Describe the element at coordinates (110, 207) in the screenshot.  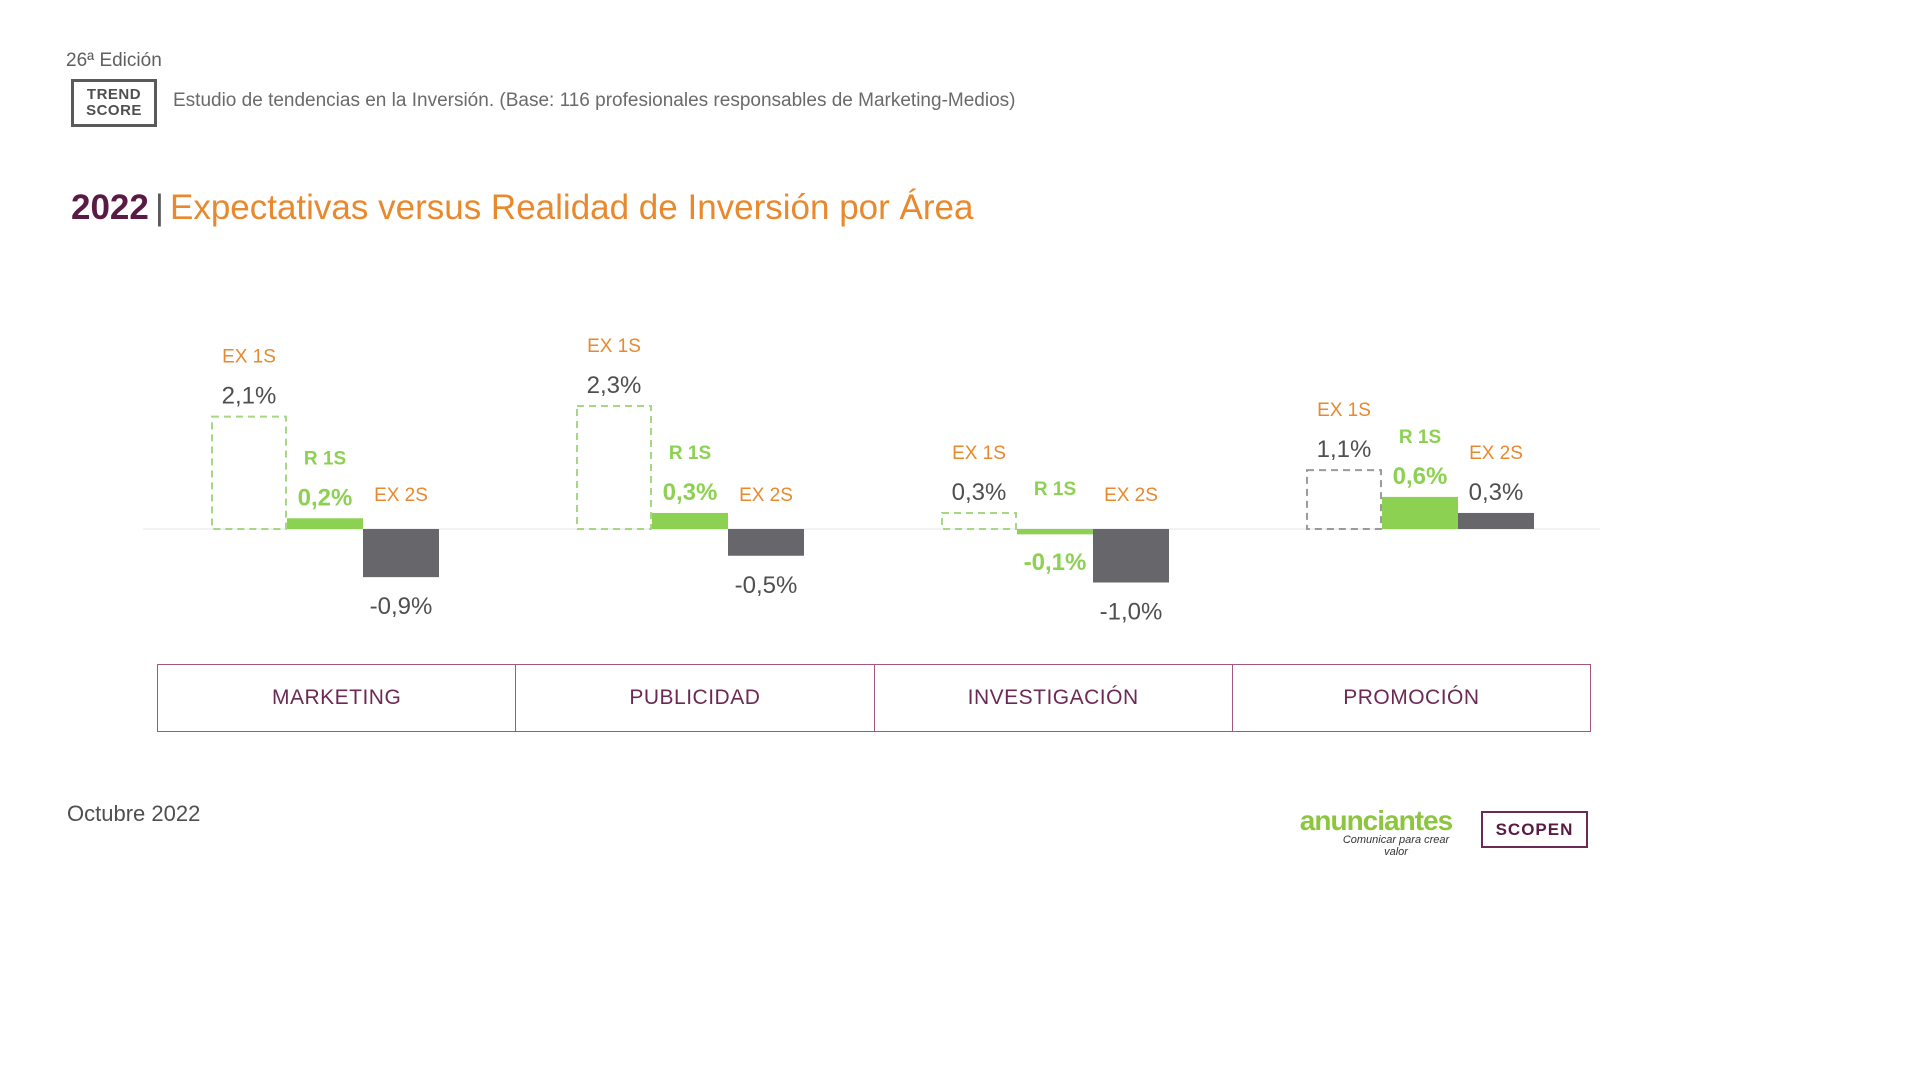
I see `title-year: 2022` at that location.